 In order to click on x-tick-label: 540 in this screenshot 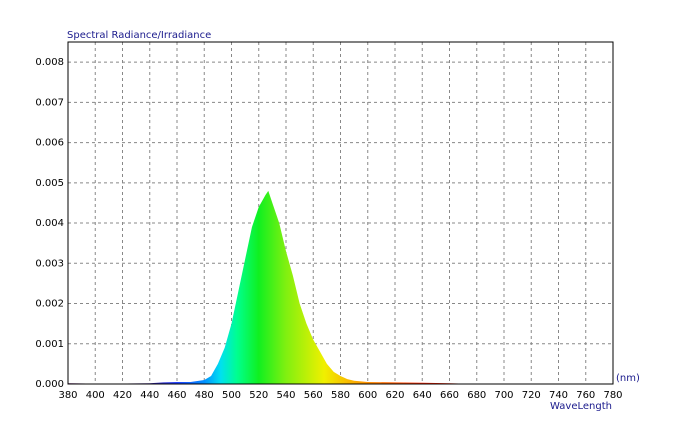, I will do `click(285, 395)`.